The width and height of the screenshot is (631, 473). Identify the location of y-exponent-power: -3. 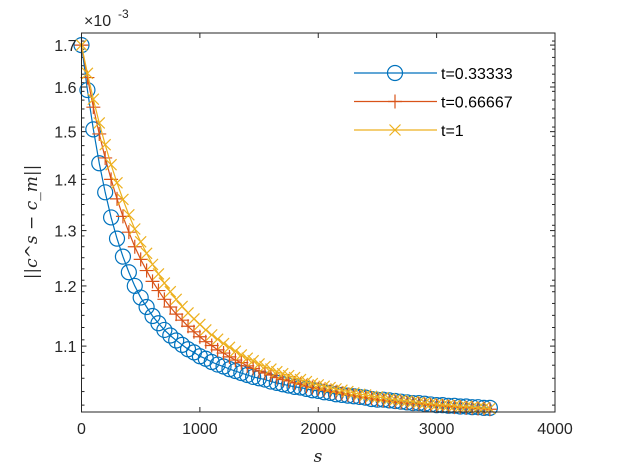
(123, 14).